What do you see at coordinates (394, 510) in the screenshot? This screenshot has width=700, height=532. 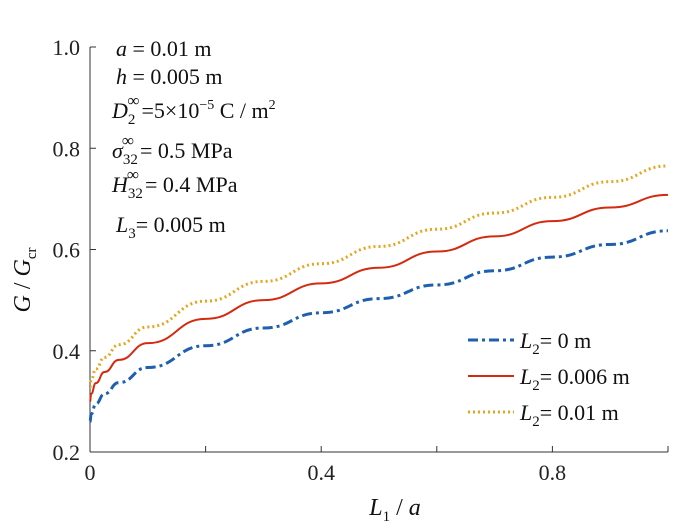 I see `x-axis-label: L1 / a` at bounding box center [394, 510].